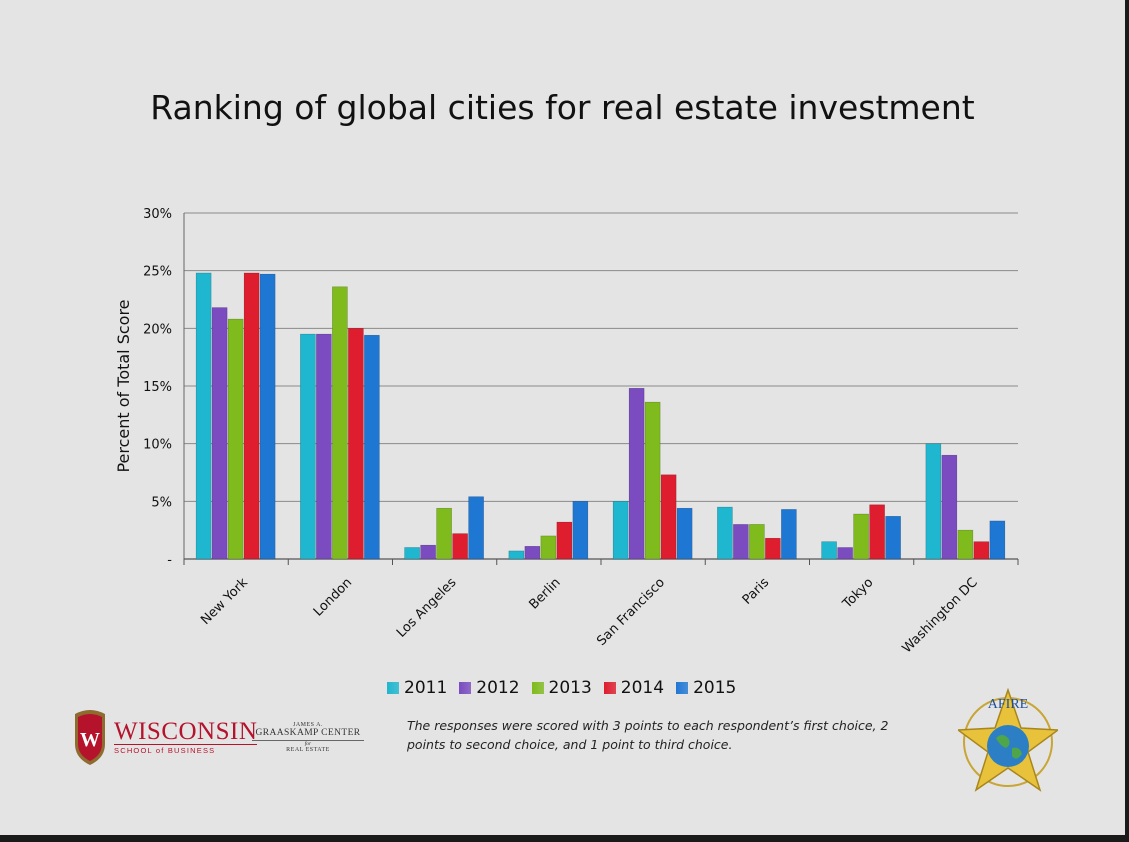  Describe the element at coordinates (636, 474) in the screenshot. I see `bar-2012-san-francisco` at that location.